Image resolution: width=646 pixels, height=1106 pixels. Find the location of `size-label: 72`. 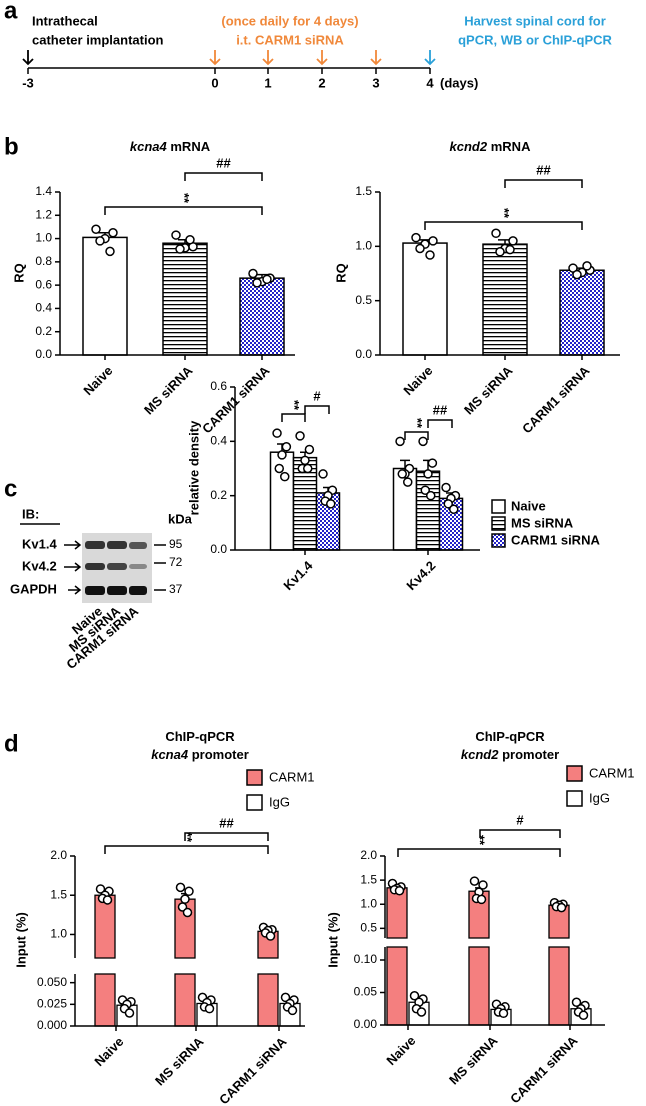

size-label: 72 is located at coordinates (176, 562).